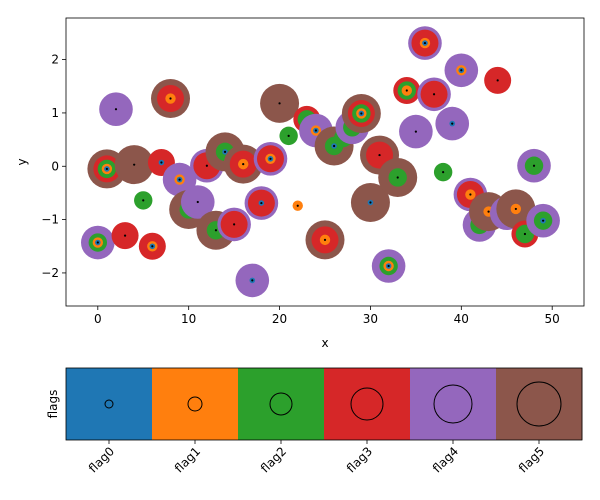 This screenshot has width=600, height=500. I want to click on flag-size-marker-flag1, so click(195, 404).